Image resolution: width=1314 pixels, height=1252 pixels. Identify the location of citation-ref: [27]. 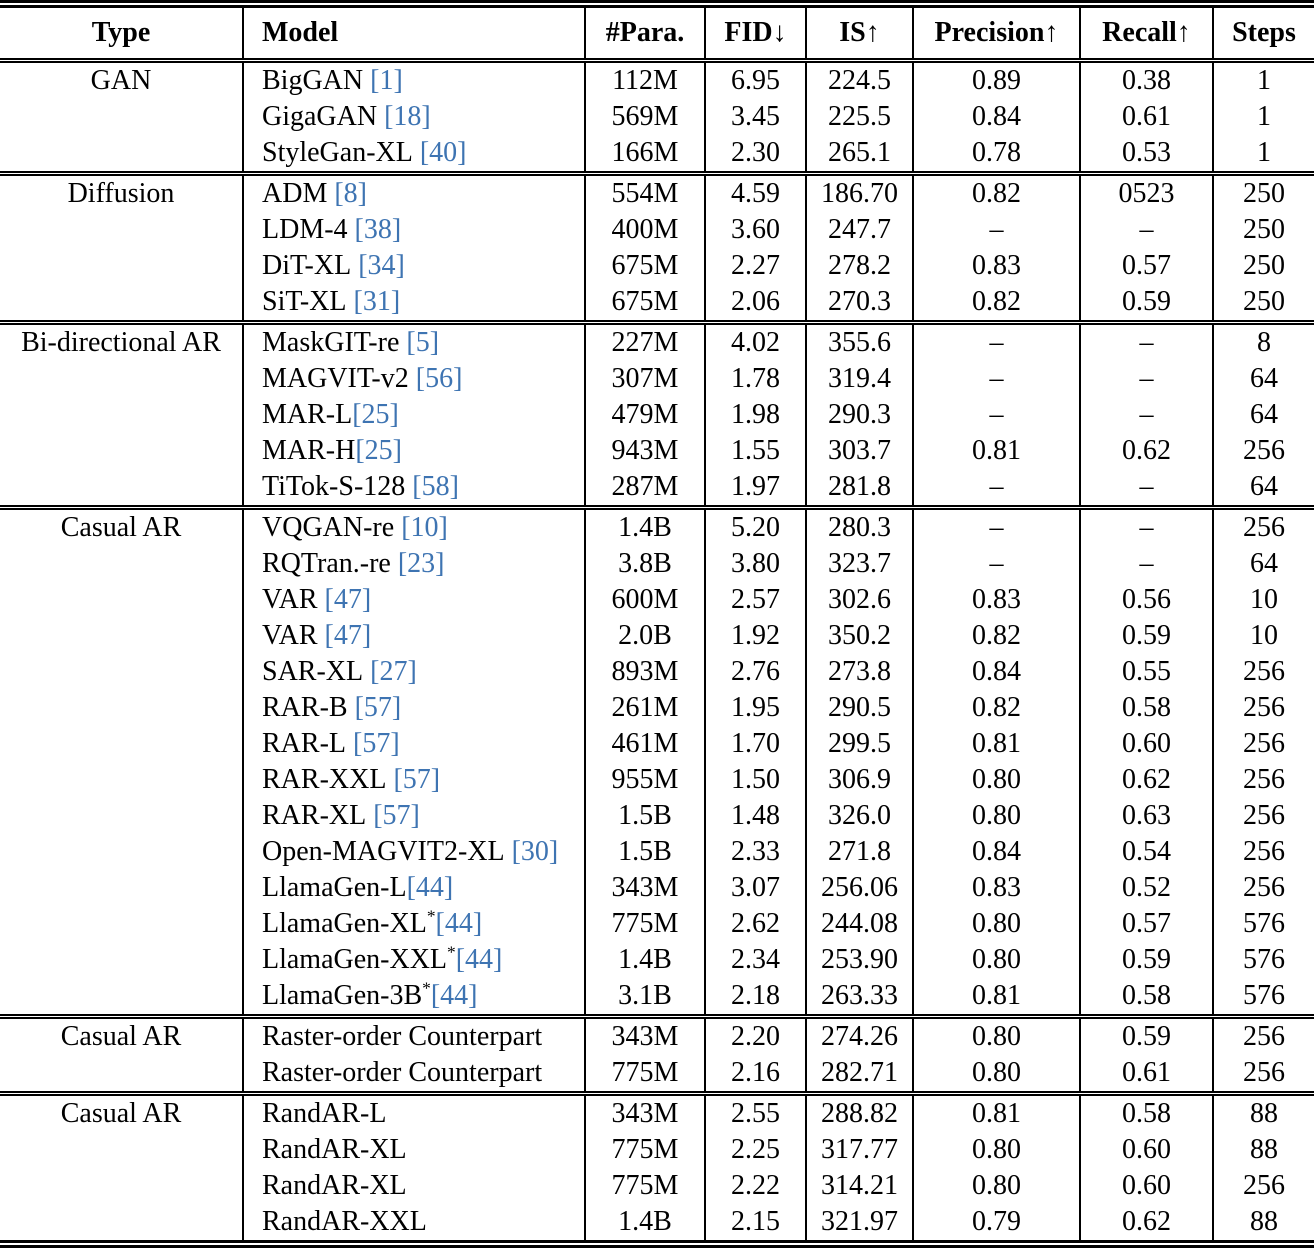
(393, 671).